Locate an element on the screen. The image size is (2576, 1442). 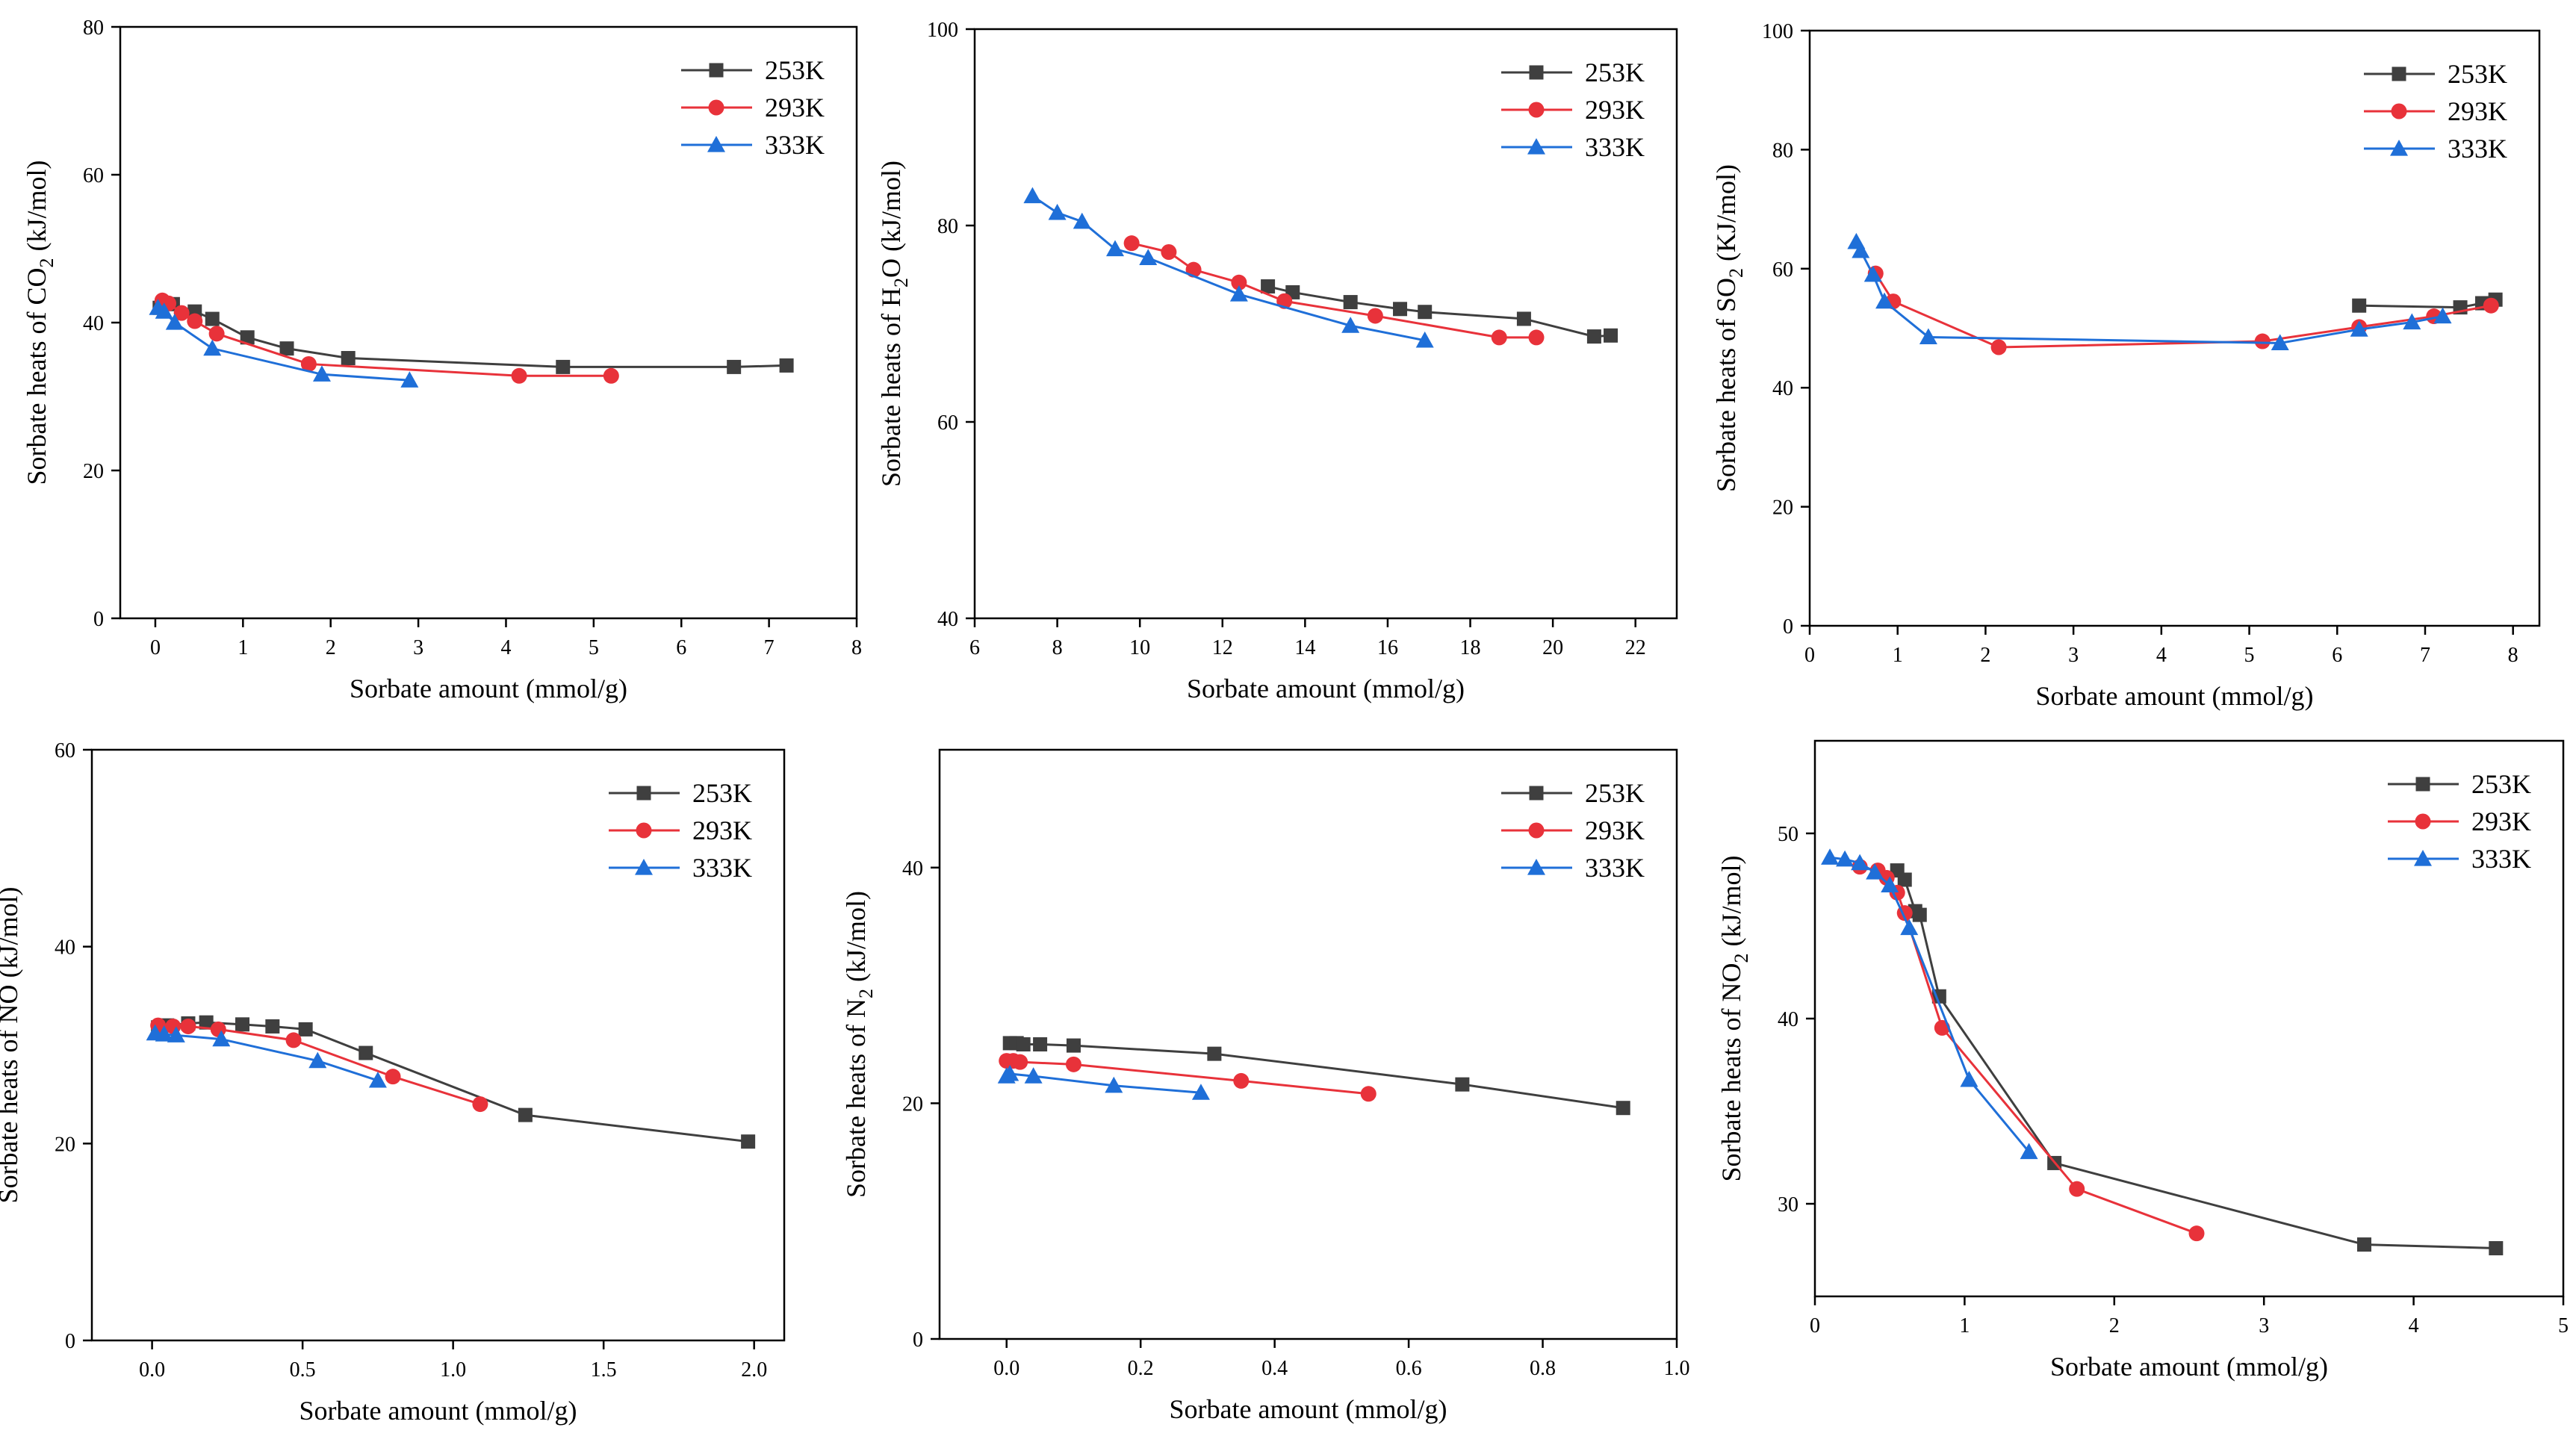
y-axis-label: Sorbate heats of NO (kJ/mol) is located at coordinates (12, 1045).